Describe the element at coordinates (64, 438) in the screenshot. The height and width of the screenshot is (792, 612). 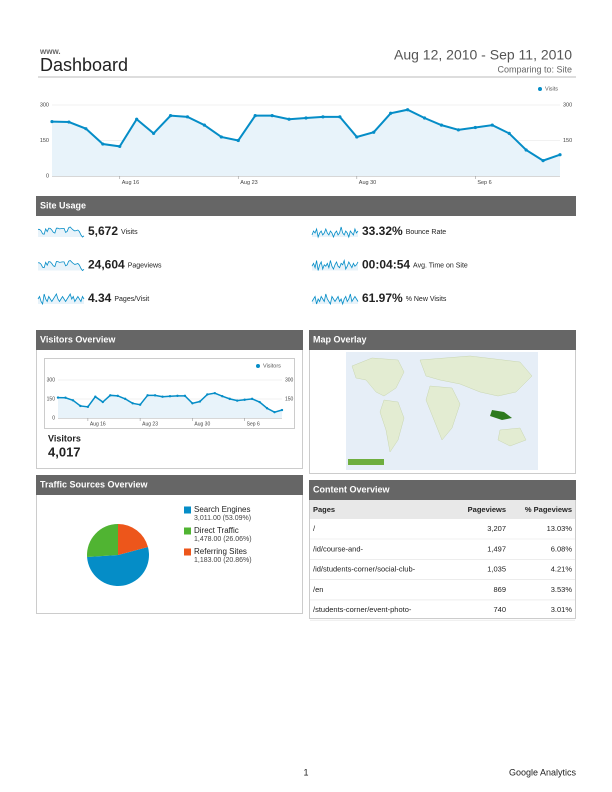
I see `visitors-label: Visitors` at that location.